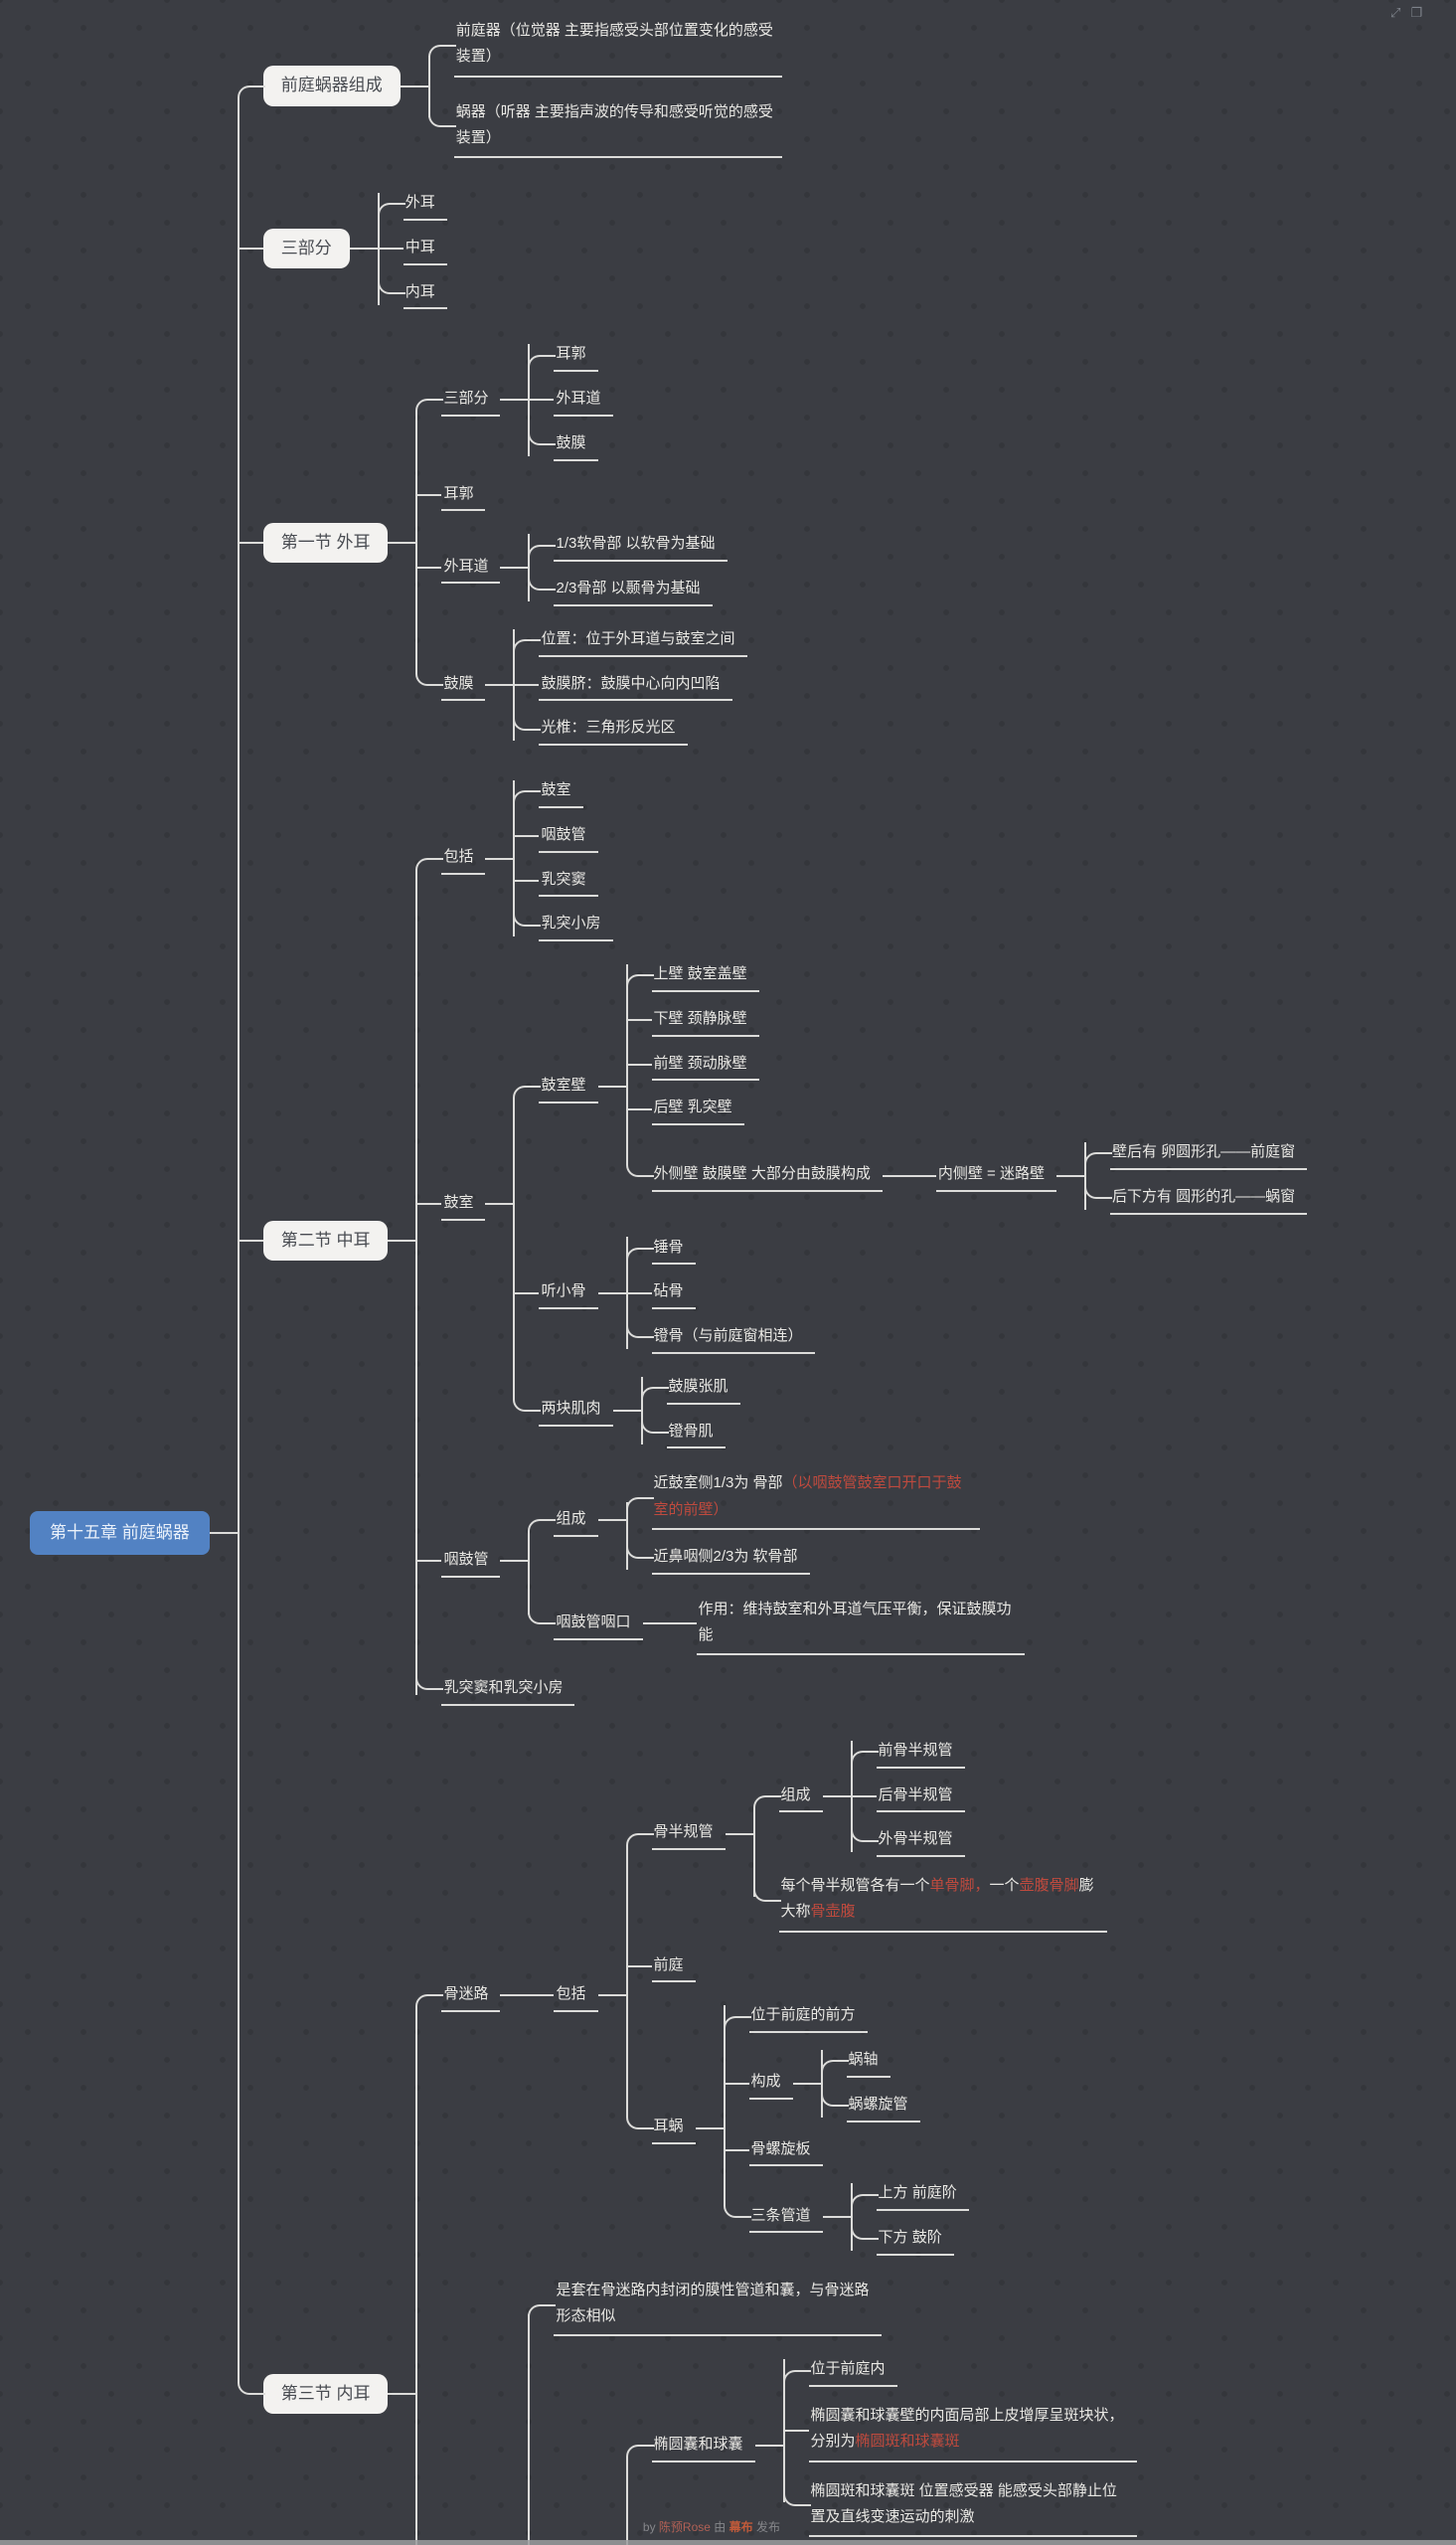 This screenshot has height=2545, width=1456. I want to click on mindmap-node-label: 骨半规管, so click(688, 1833).